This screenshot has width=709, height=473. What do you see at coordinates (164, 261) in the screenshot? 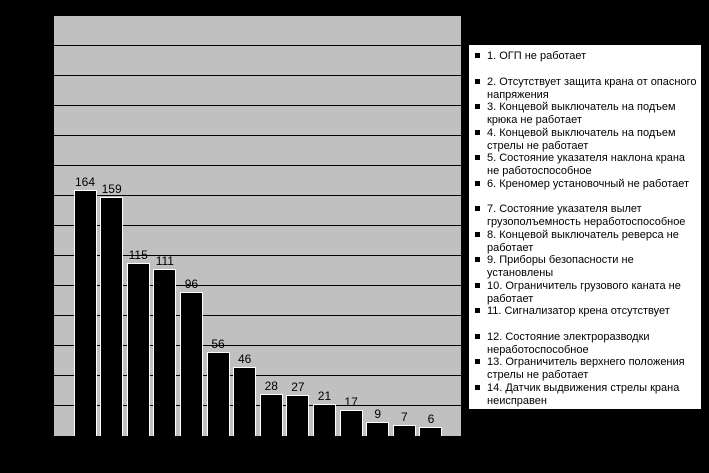
I see `bar-value-label: 111` at bounding box center [164, 261].